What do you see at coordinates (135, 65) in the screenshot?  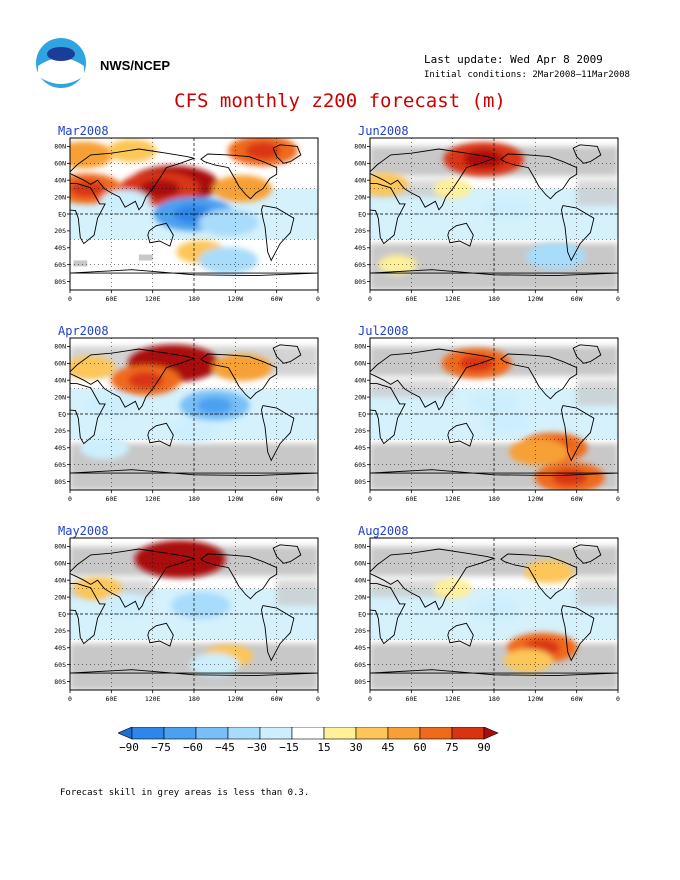 I see `org-name: NWS/NCEP` at bounding box center [135, 65].